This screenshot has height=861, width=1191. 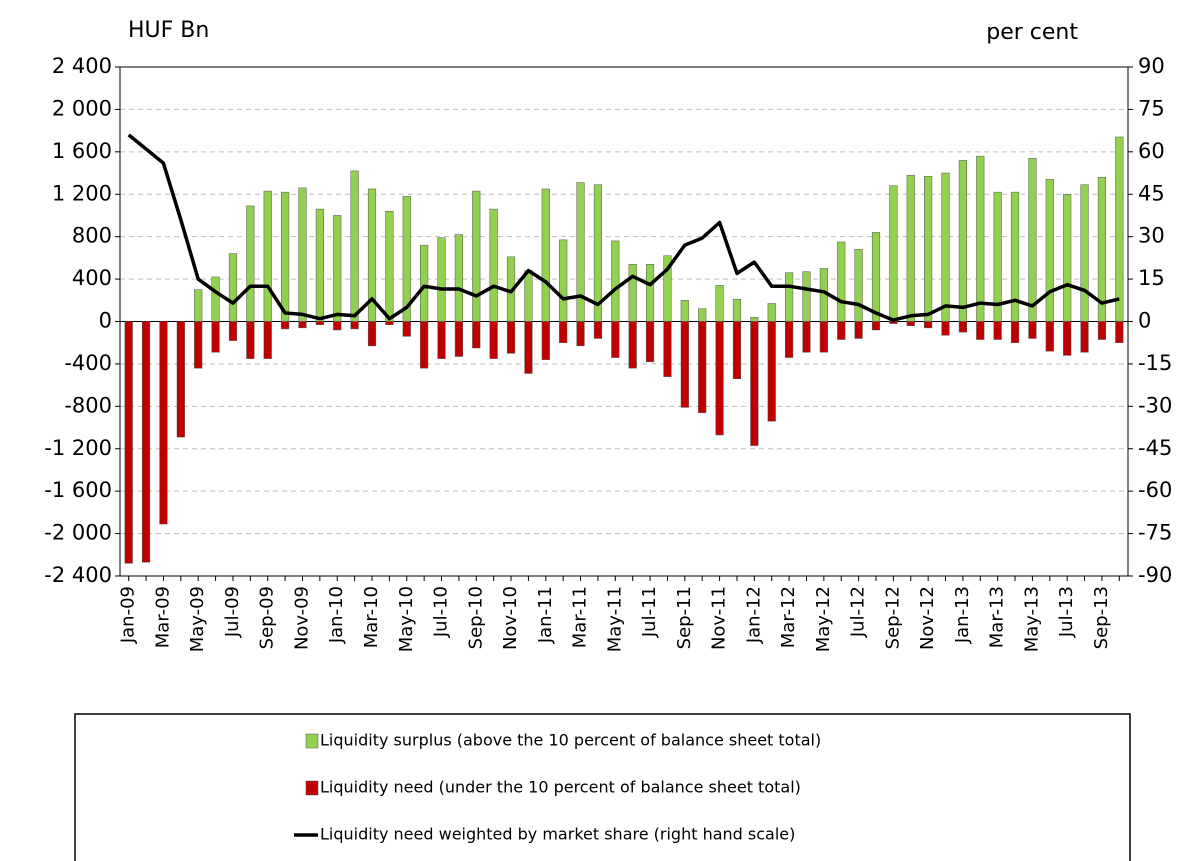 I want to click on x-tick-label: Jul-13, so click(x=1066, y=612).